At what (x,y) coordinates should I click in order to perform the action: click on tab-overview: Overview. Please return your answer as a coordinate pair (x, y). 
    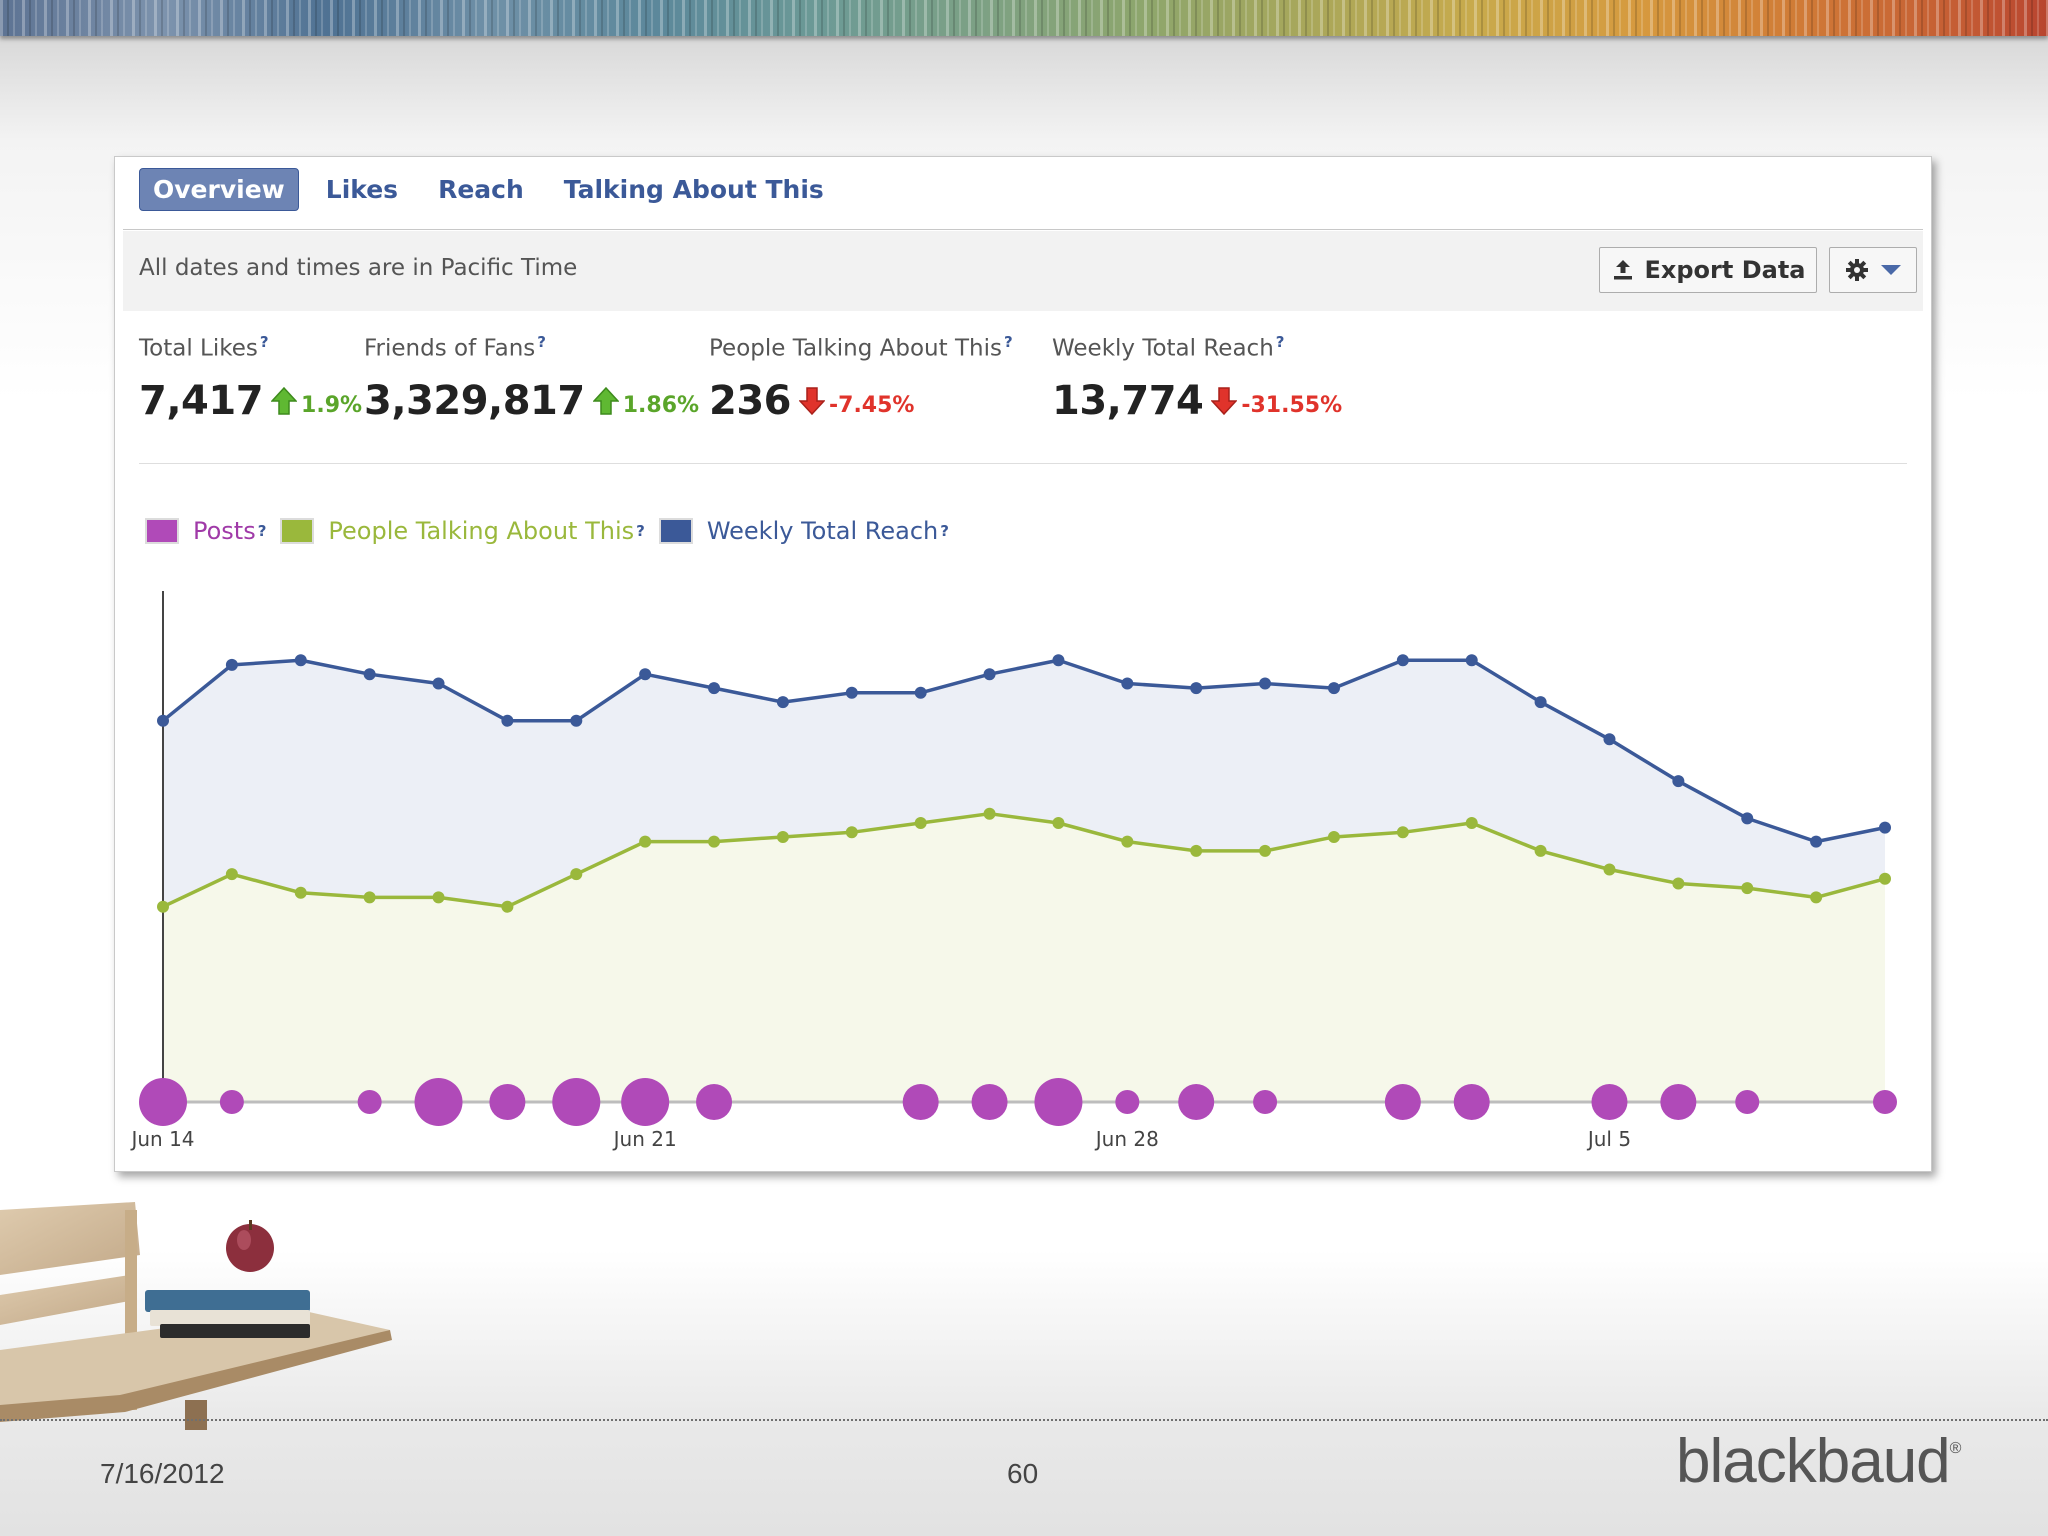
    Looking at the image, I should click on (219, 189).